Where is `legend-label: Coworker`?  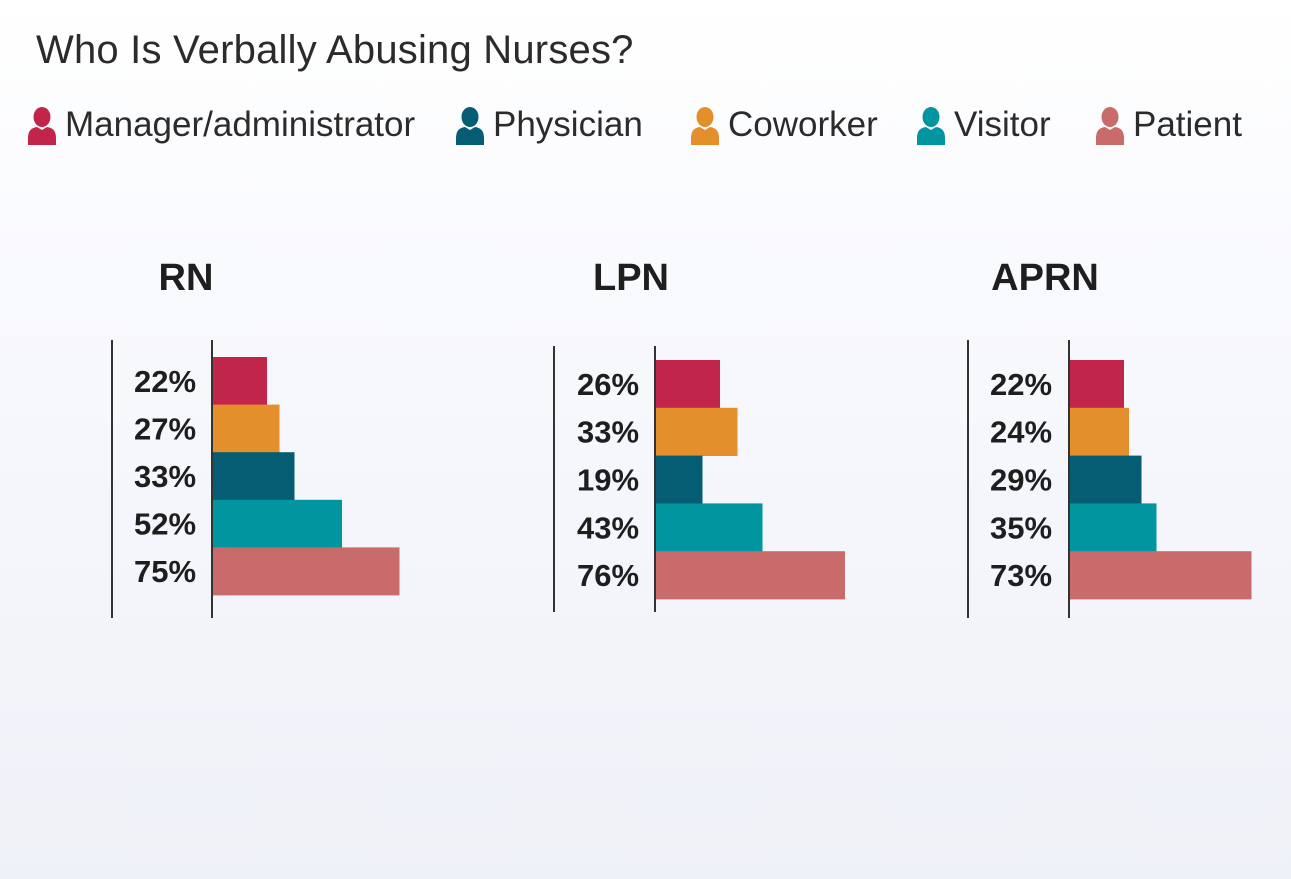
legend-label: Coworker is located at coordinates (803, 124).